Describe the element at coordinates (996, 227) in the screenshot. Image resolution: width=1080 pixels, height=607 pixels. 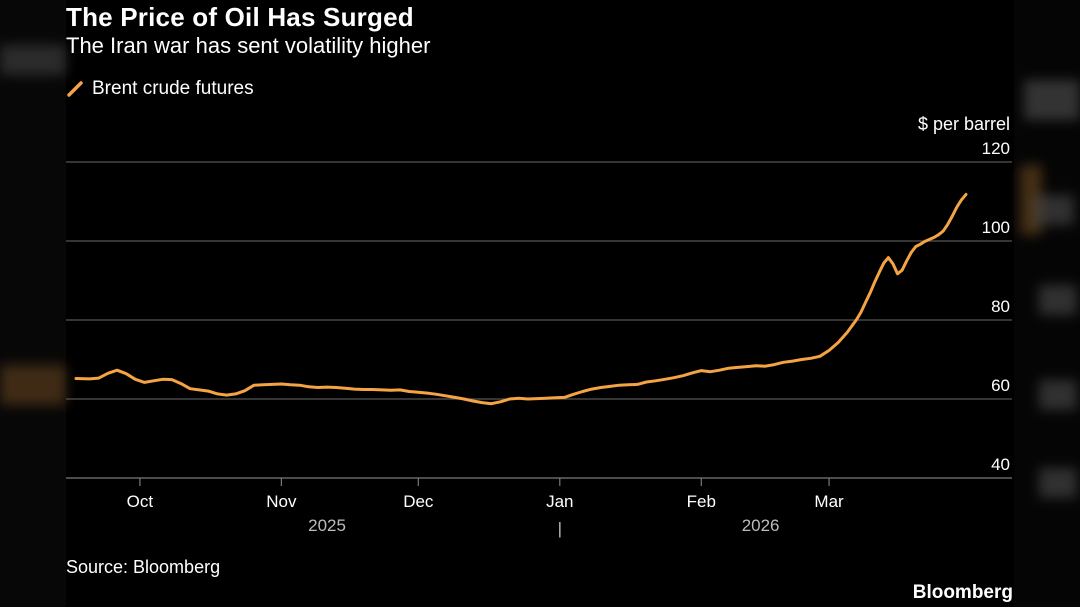
I see `y-tick-label-100: 100` at that location.